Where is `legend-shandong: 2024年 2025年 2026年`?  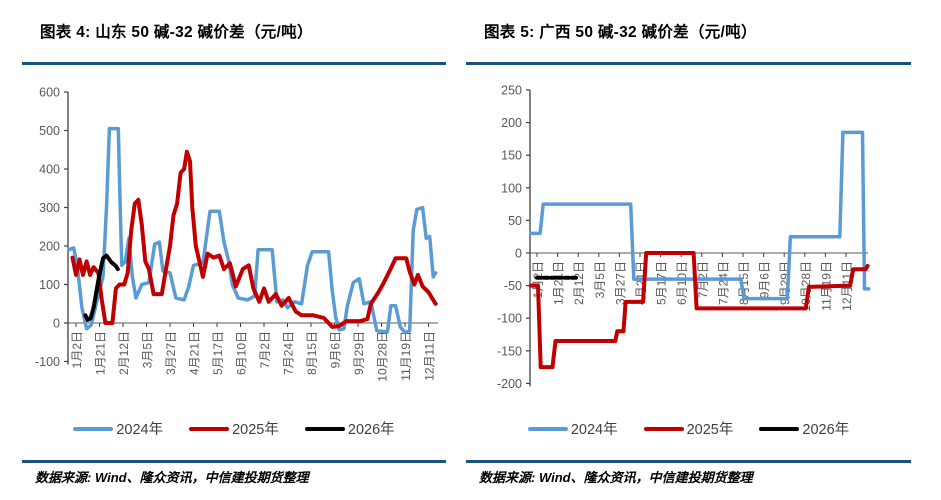 legend-shandong: 2024年 2025年 2026年 is located at coordinates (234, 428).